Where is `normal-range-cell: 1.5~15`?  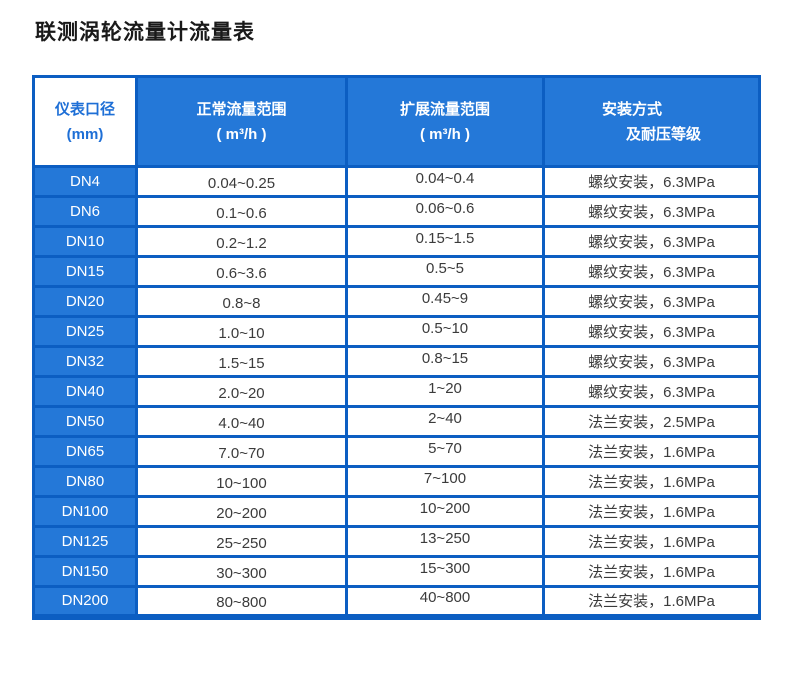 normal-range-cell: 1.5~15 is located at coordinates (241, 361).